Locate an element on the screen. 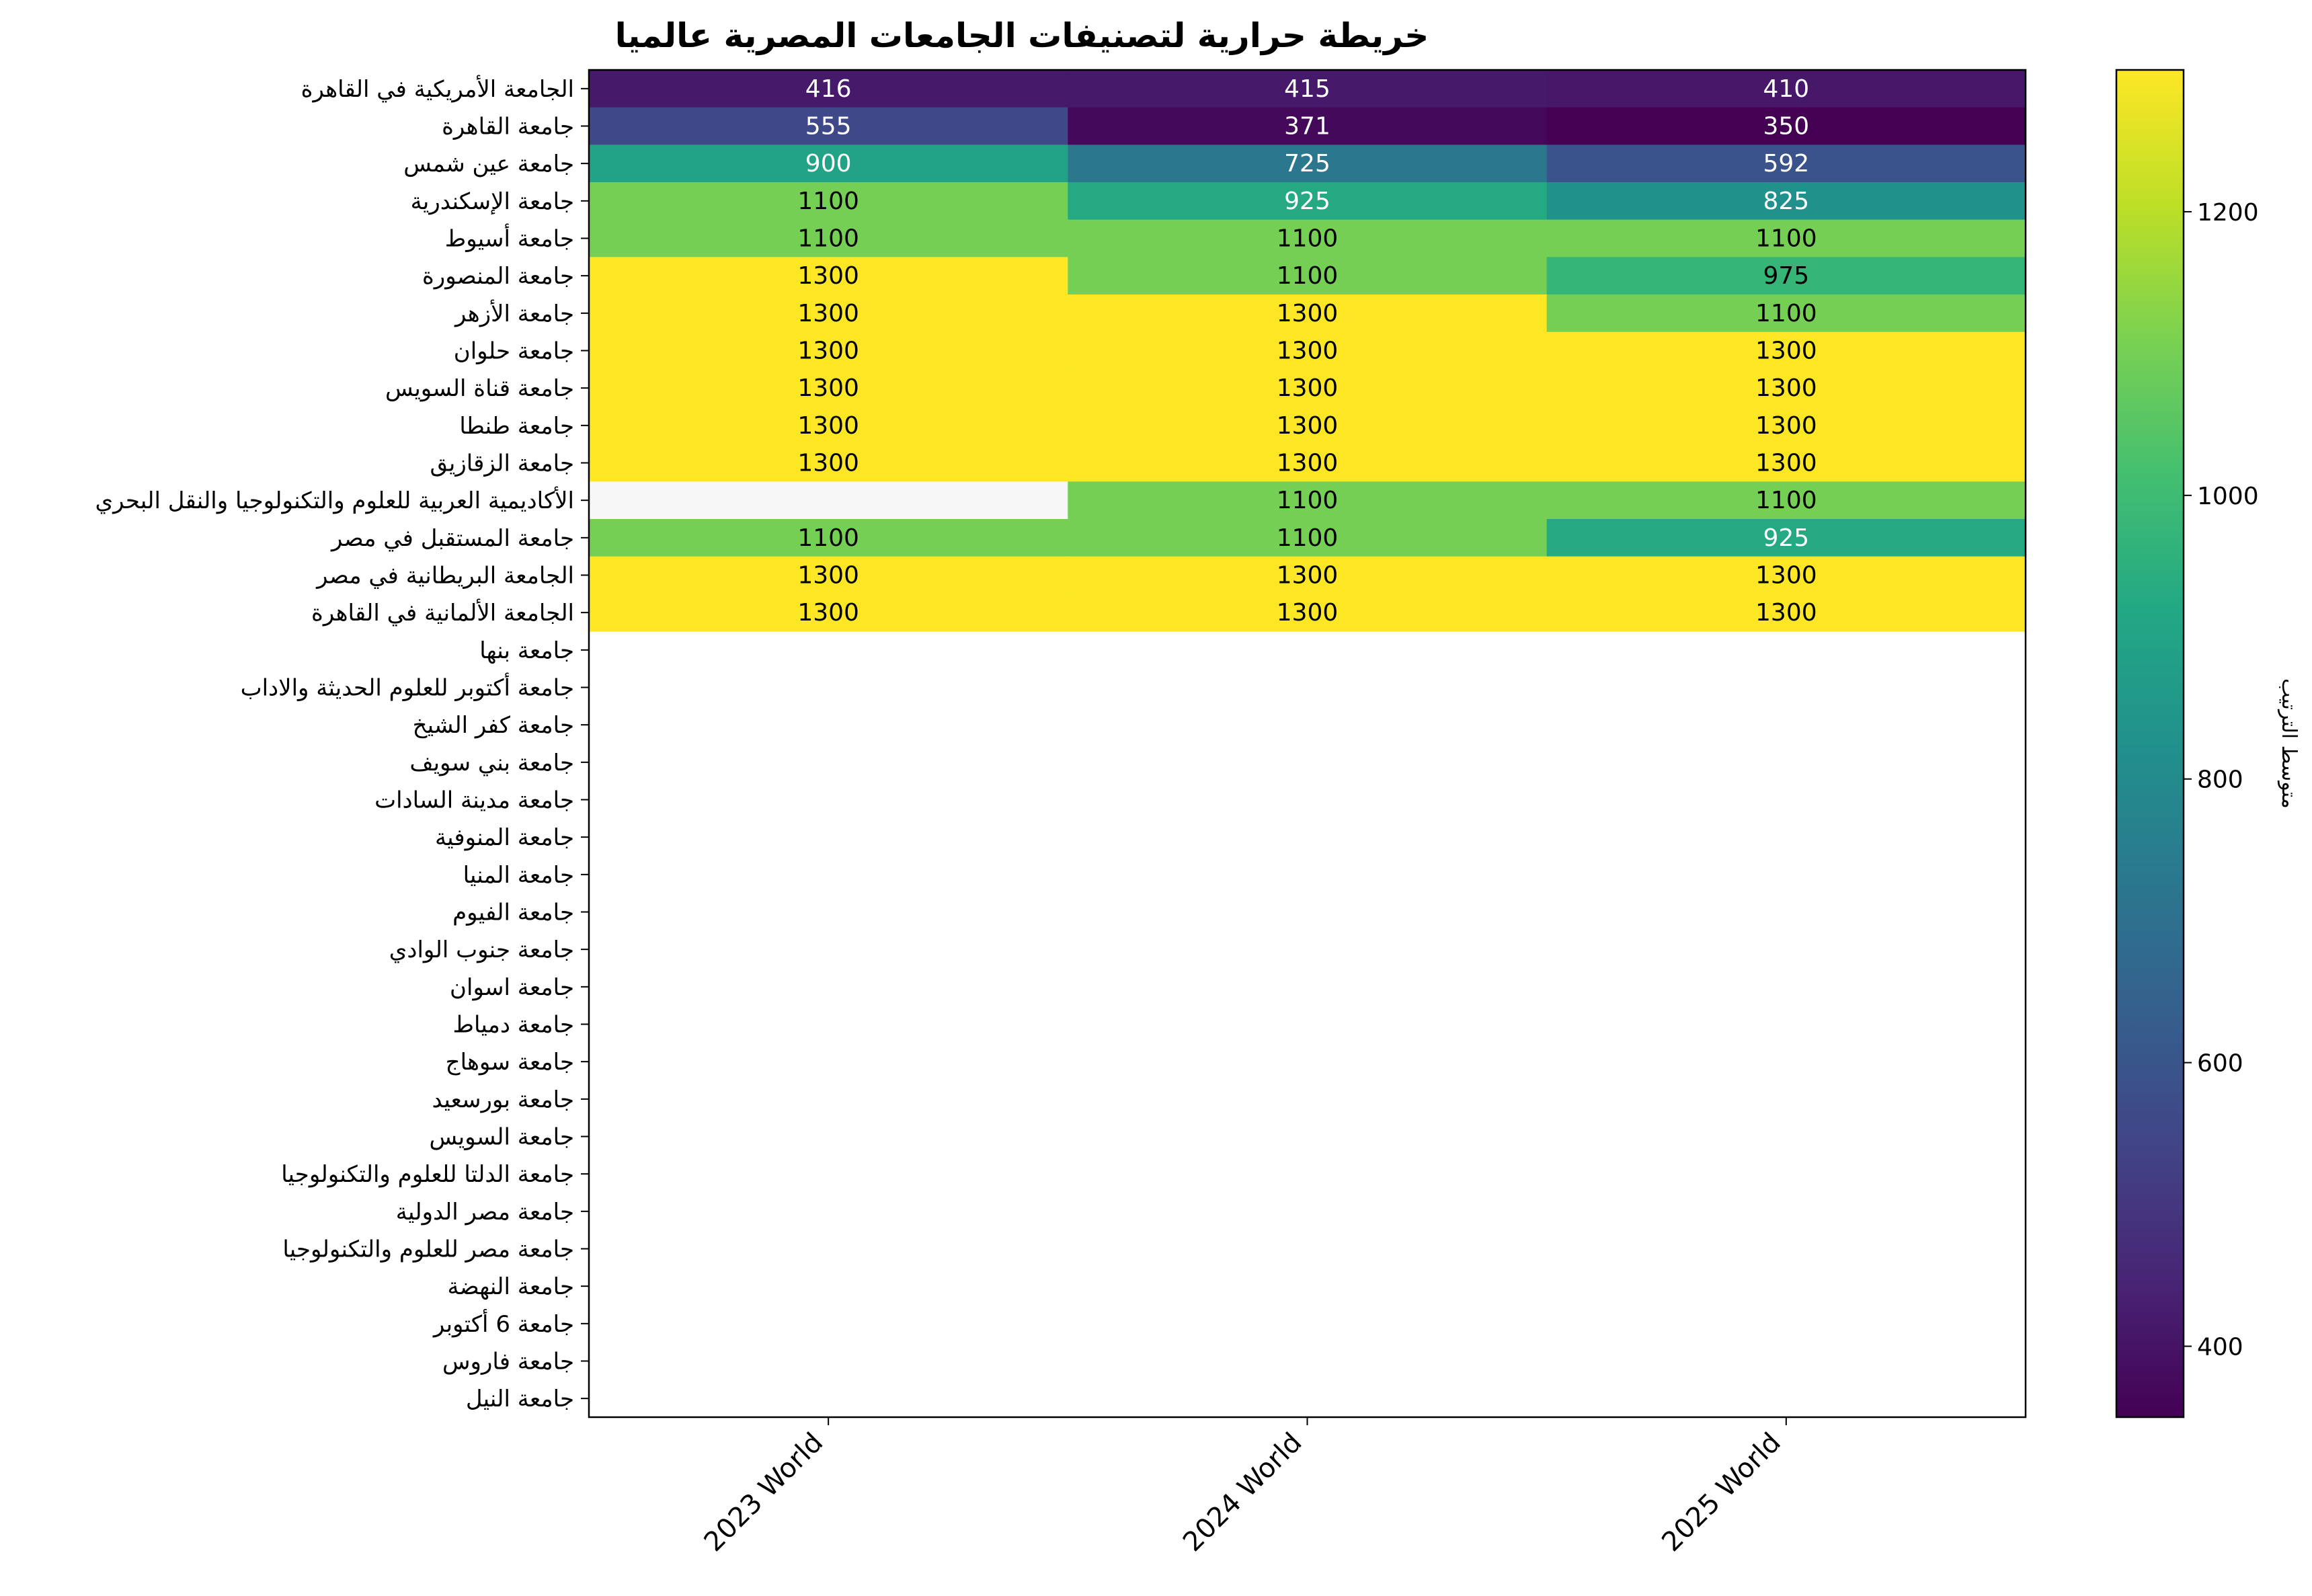 This screenshot has height=1596, width=2312. row-label: جامعة القاهرة is located at coordinates (508, 127).